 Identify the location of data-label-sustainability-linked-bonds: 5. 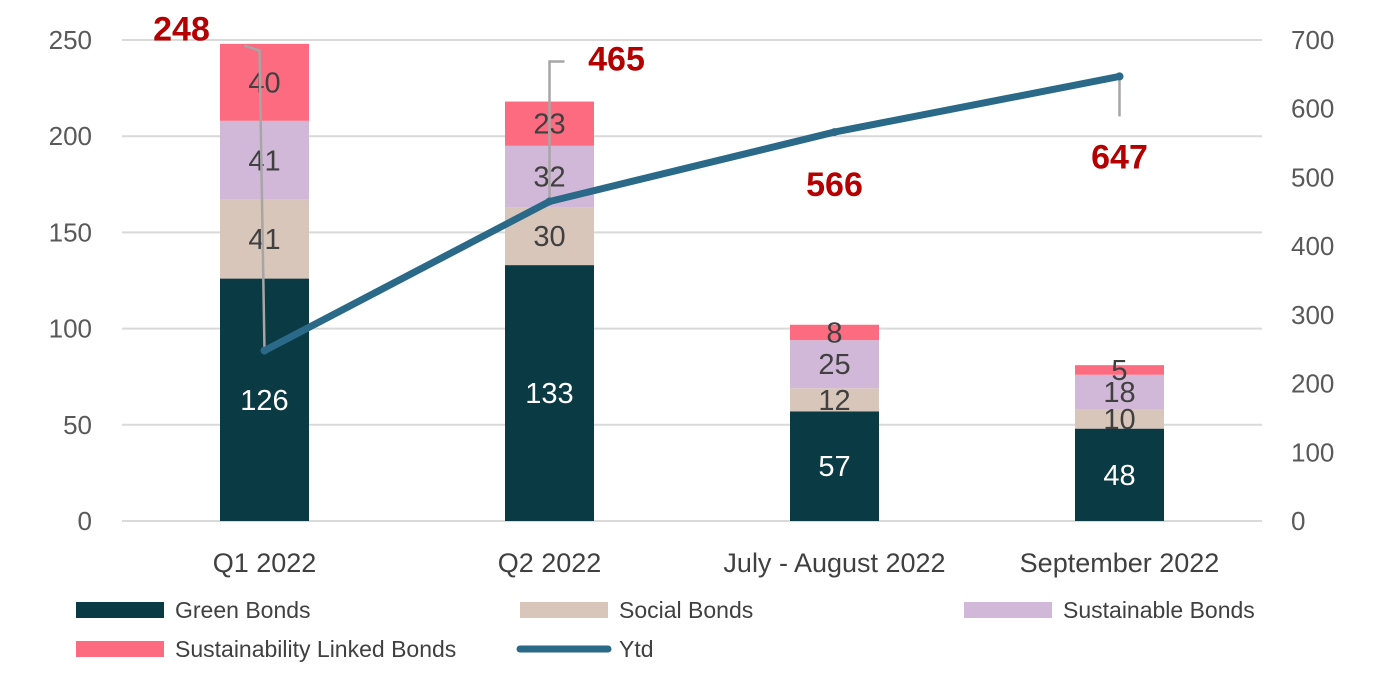
(1119, 371).